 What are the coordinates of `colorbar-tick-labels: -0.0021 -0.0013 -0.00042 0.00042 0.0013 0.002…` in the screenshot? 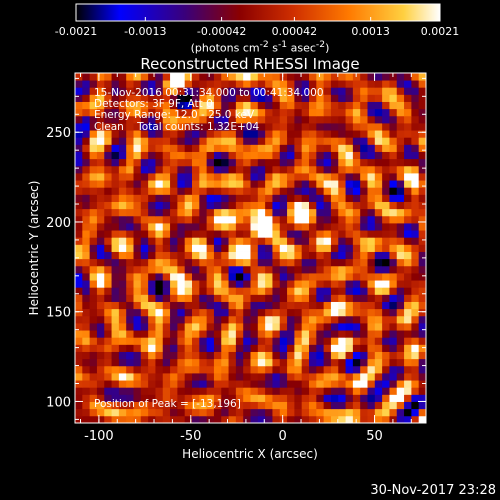 It's located at (257, 31).